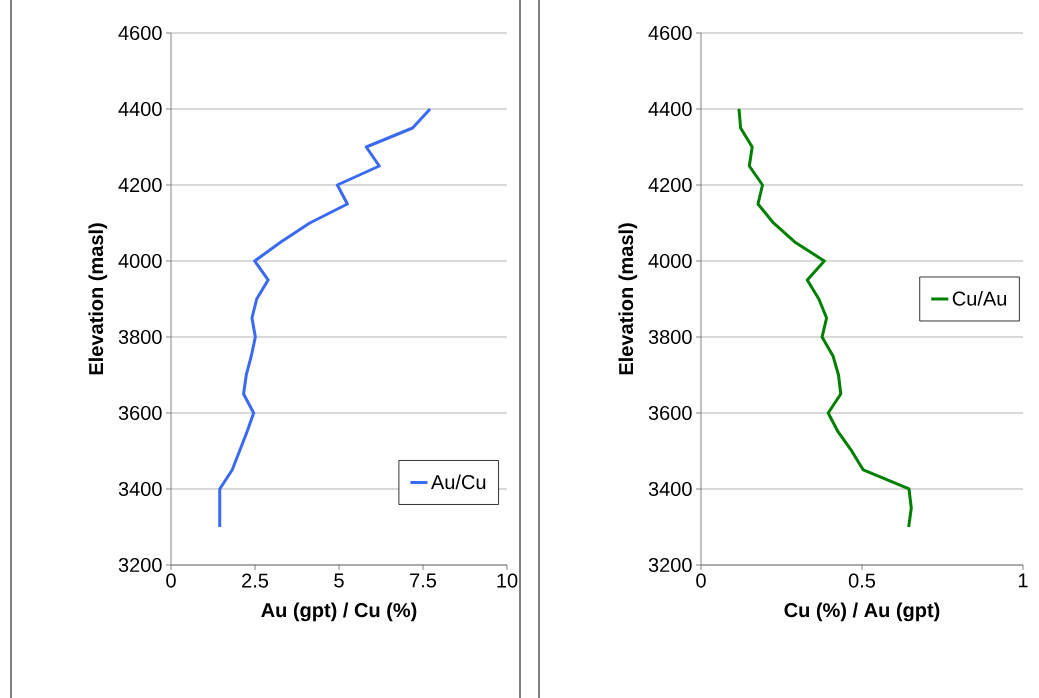  I want to click on x-tick-label: 5, so click(339, 580).